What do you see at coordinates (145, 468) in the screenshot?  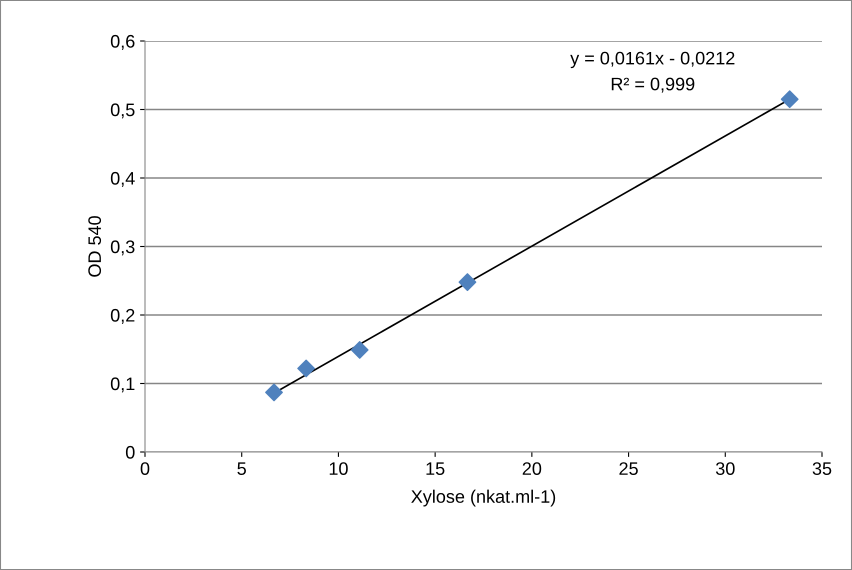 I see `x-tick-label: 0` at bounding box center [145, 468].